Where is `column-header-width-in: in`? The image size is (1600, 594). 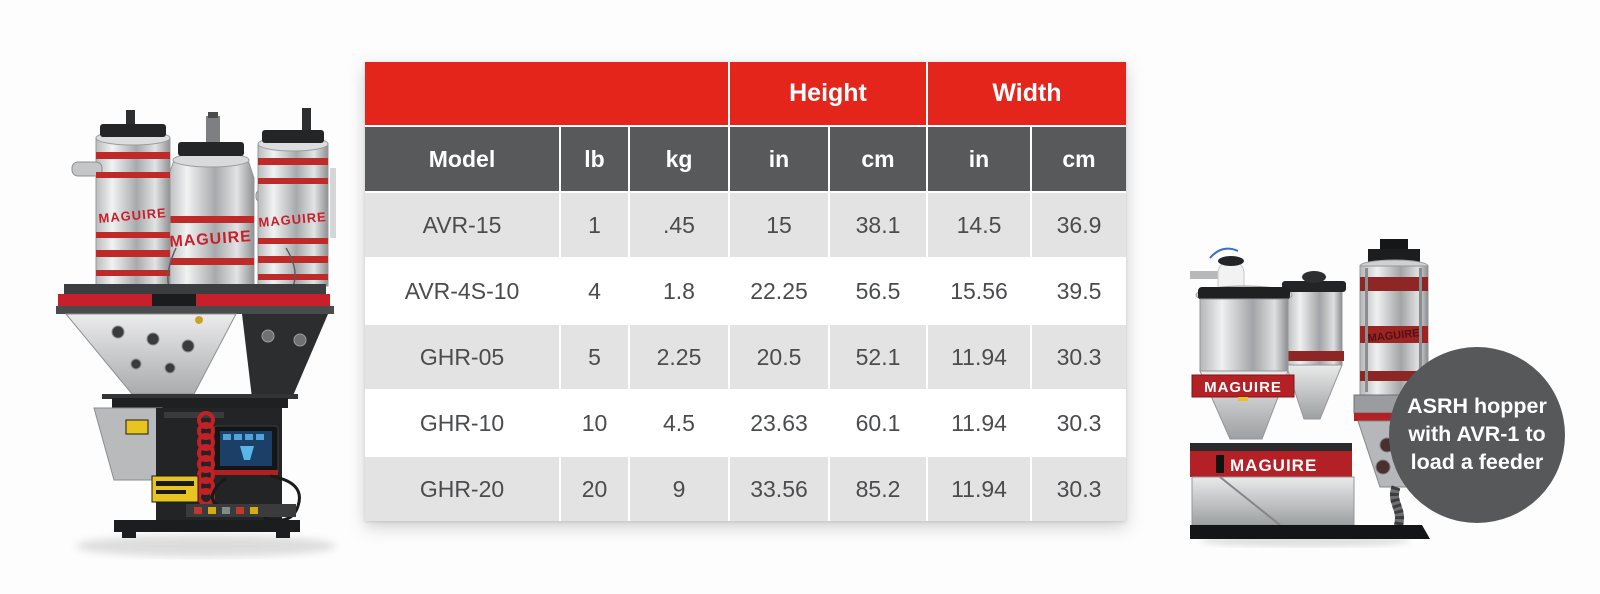 column-header-width-in: in is located at coordinates (979, 159).